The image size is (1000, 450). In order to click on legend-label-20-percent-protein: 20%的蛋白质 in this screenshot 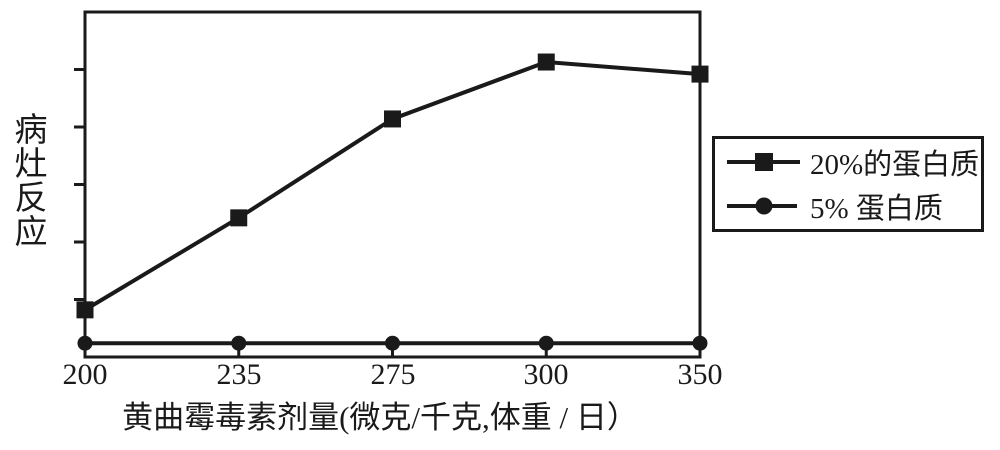, I will do `click(895, 165)`.